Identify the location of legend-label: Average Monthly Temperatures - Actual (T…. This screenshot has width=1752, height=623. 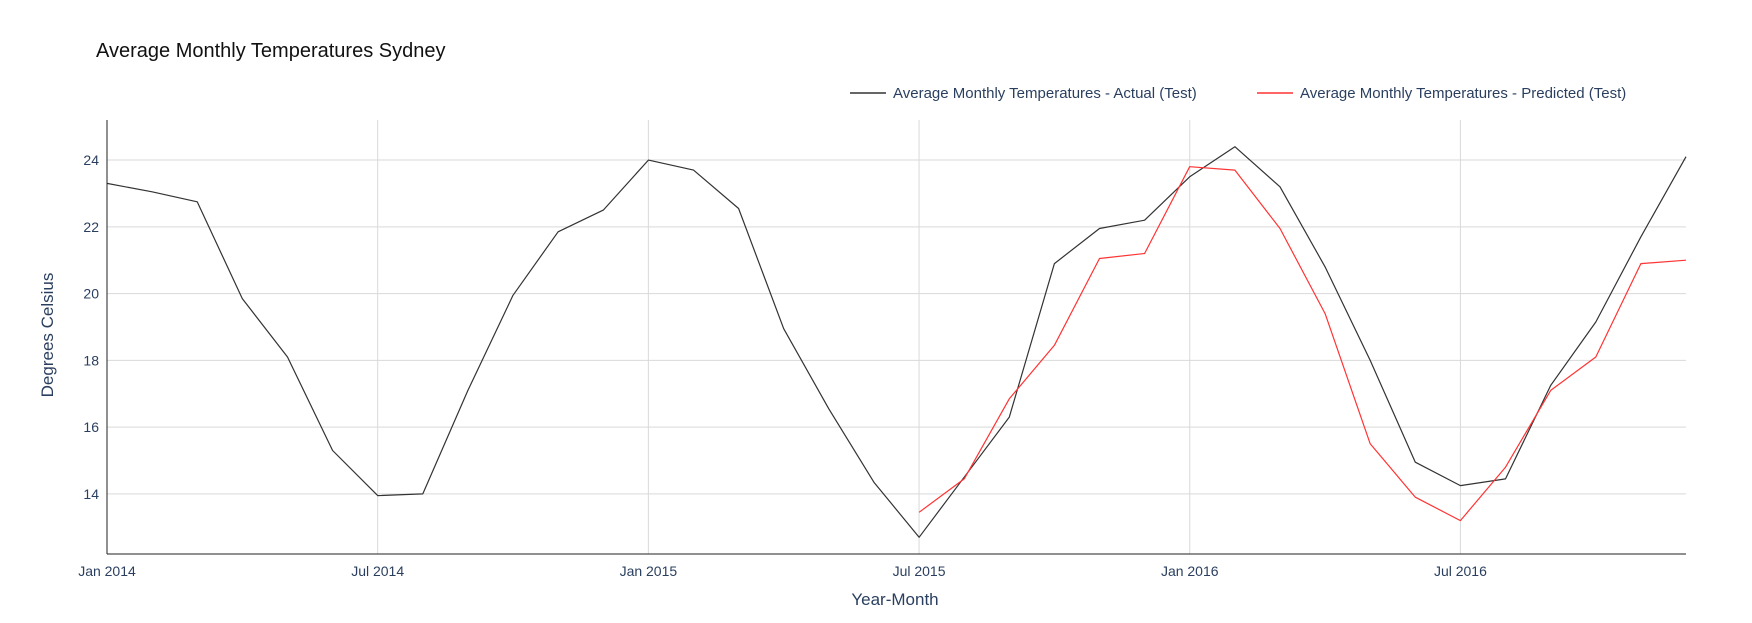
(1045, 93).